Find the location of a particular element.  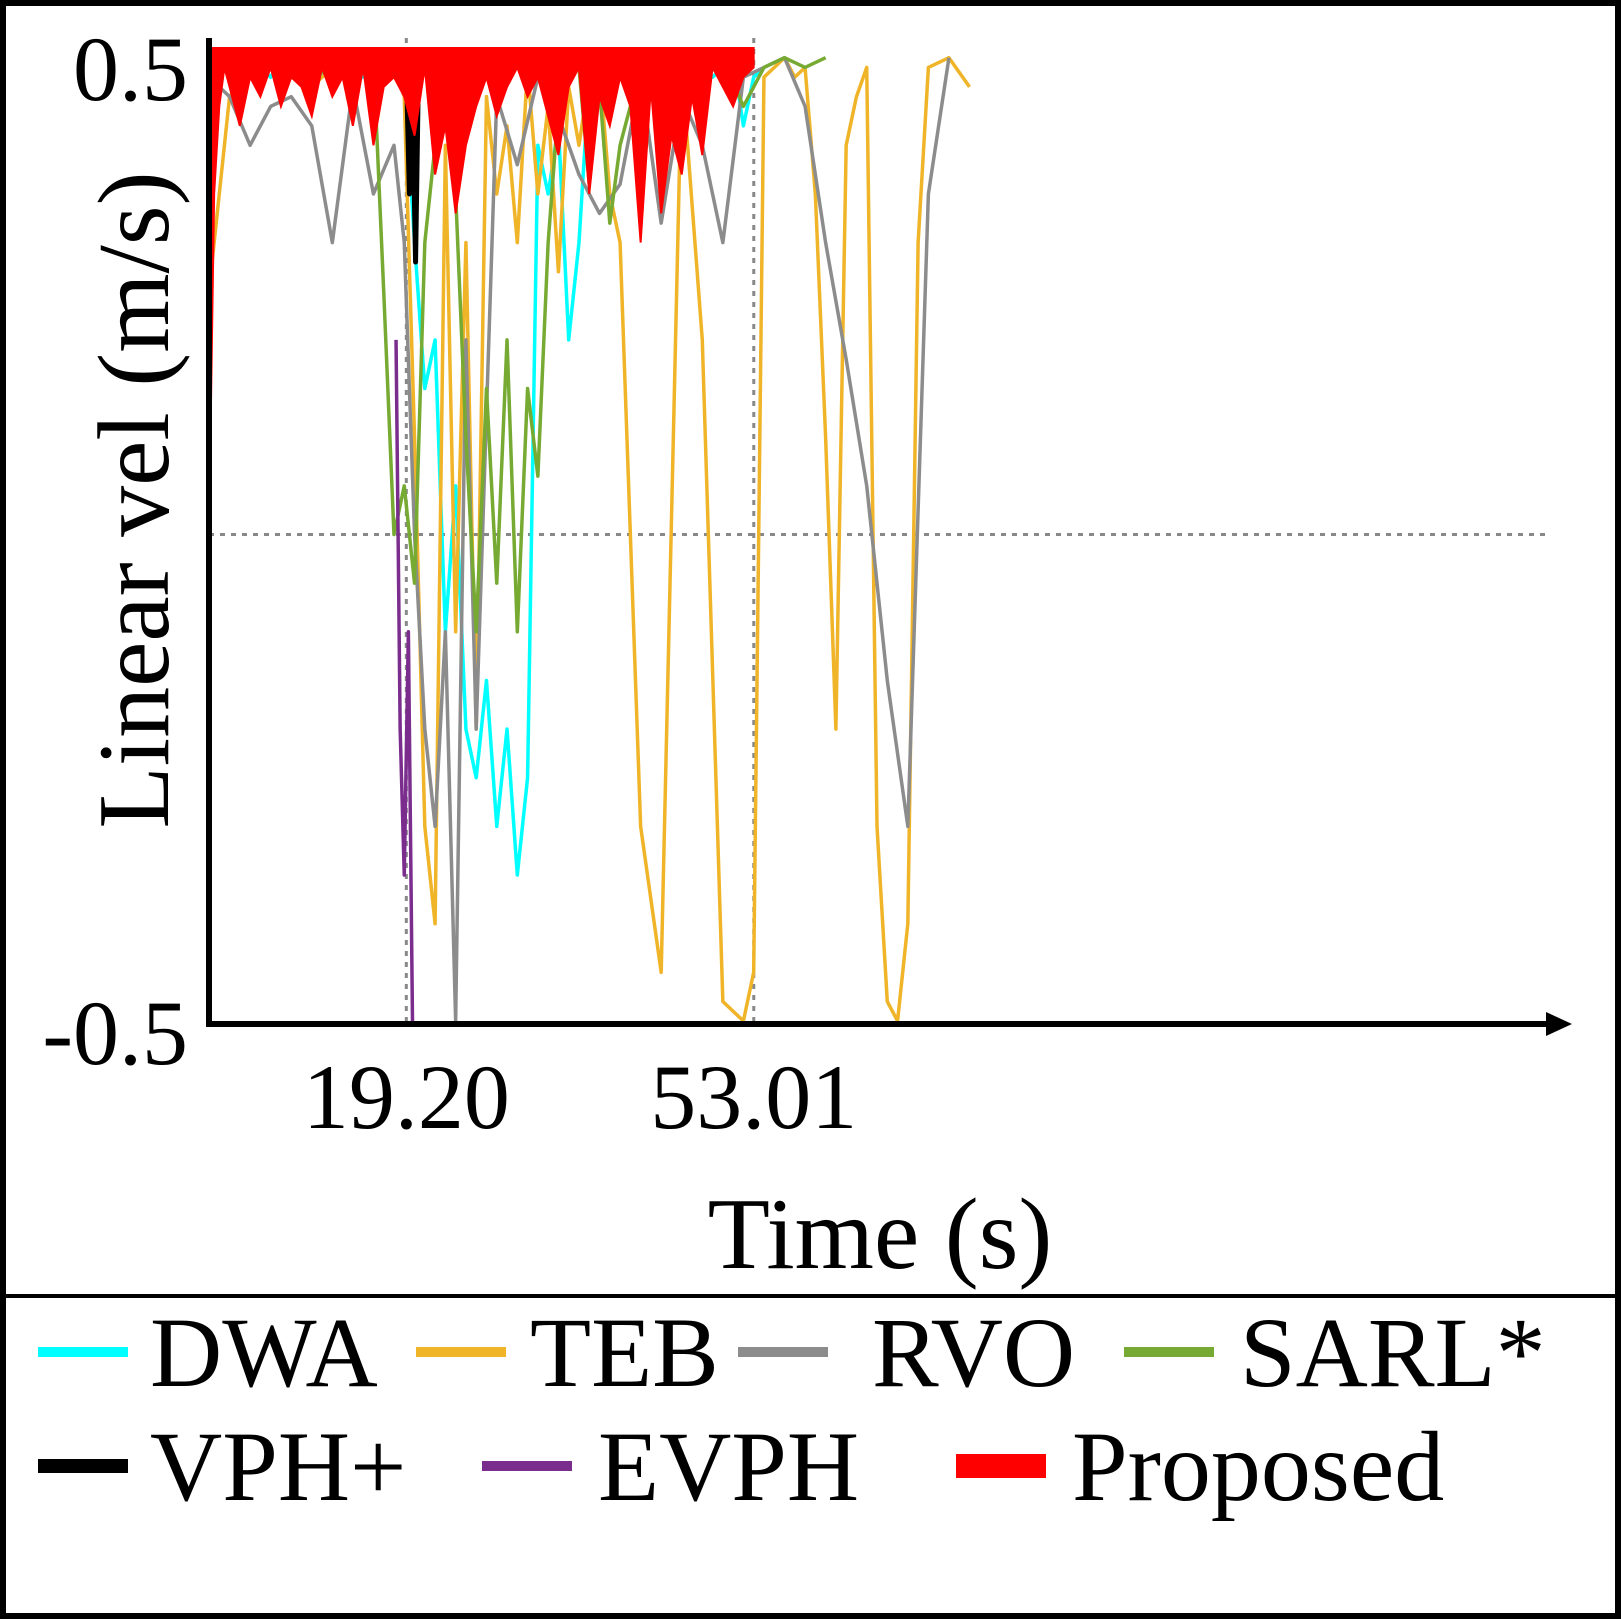

series-evph is located at coordinates (404, 680).